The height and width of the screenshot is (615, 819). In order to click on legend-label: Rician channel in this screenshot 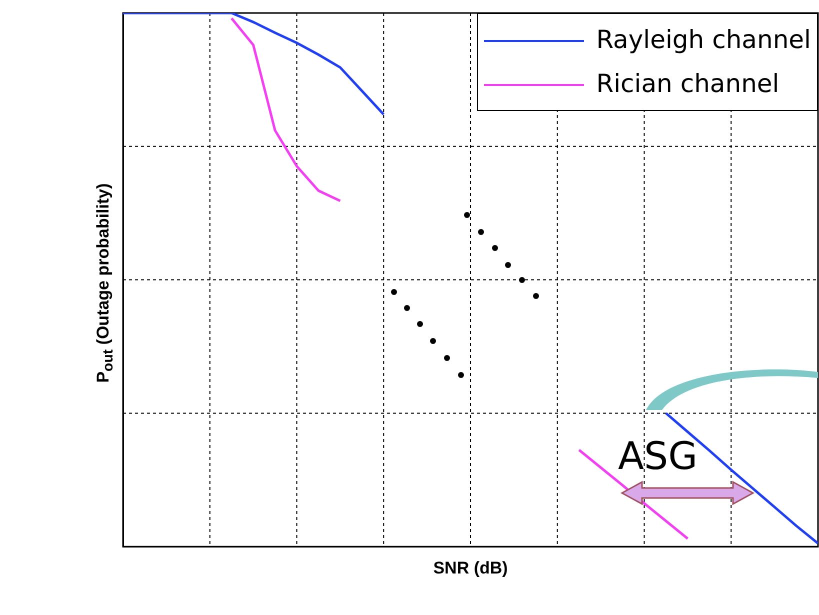, I will do `click(688, 83)`.